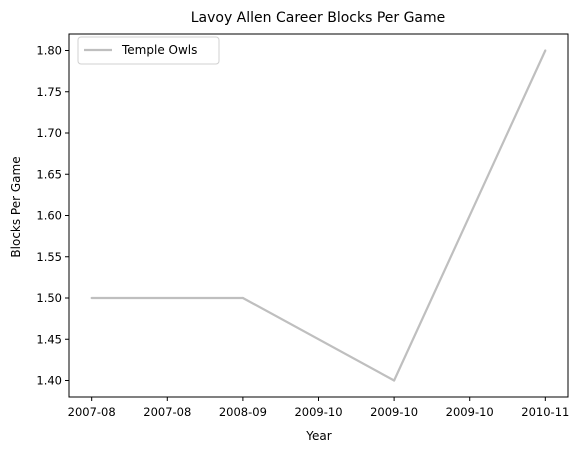 The image size is (582, 453). Describe the element at coordinates (49, 298) in the screenshot. I see `y-tick-label: 1.50` at that location.